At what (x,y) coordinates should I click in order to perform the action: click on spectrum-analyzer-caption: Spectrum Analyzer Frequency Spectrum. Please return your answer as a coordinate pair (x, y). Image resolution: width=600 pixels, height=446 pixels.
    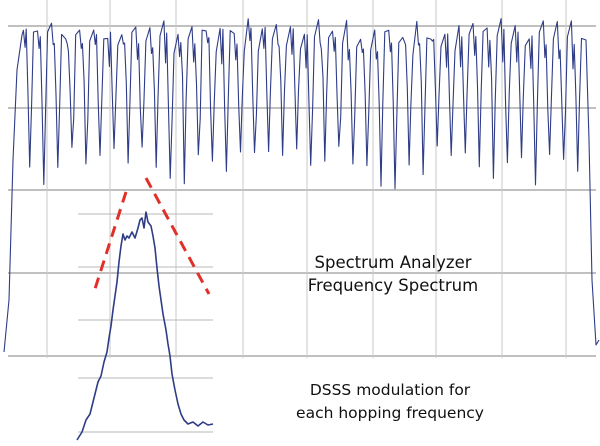
    Looking at the image, I should click on (393, 274).